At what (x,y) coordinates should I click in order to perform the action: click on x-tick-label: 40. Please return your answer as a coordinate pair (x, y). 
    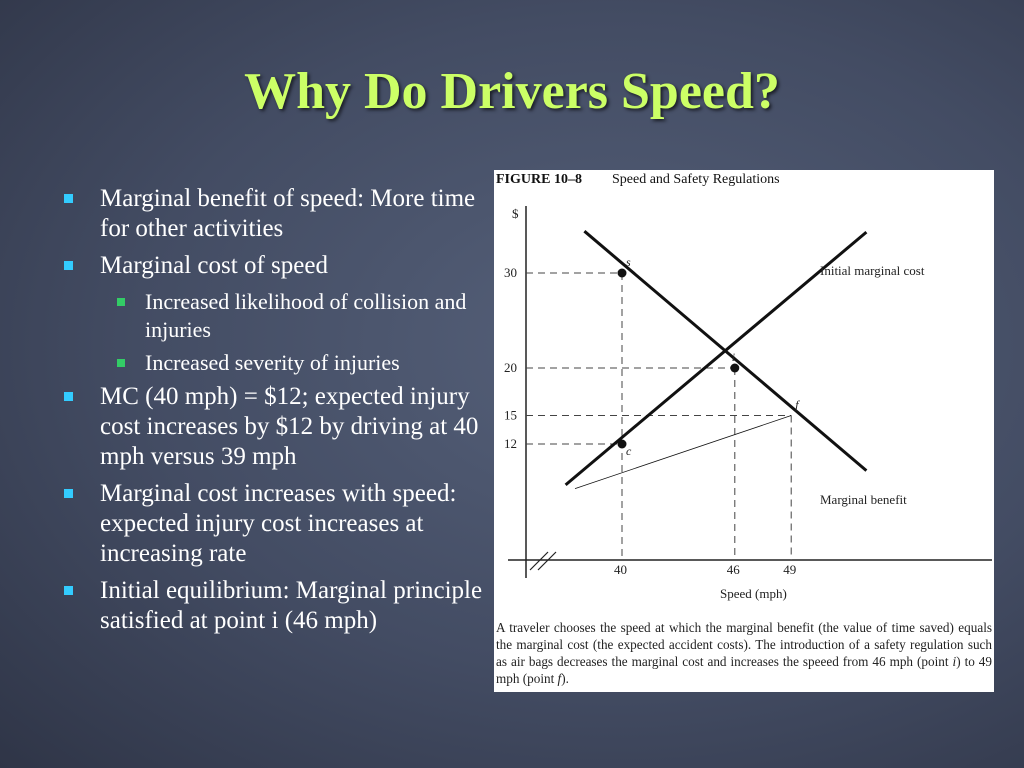
    Looking at the image, I should click on (620, 569).